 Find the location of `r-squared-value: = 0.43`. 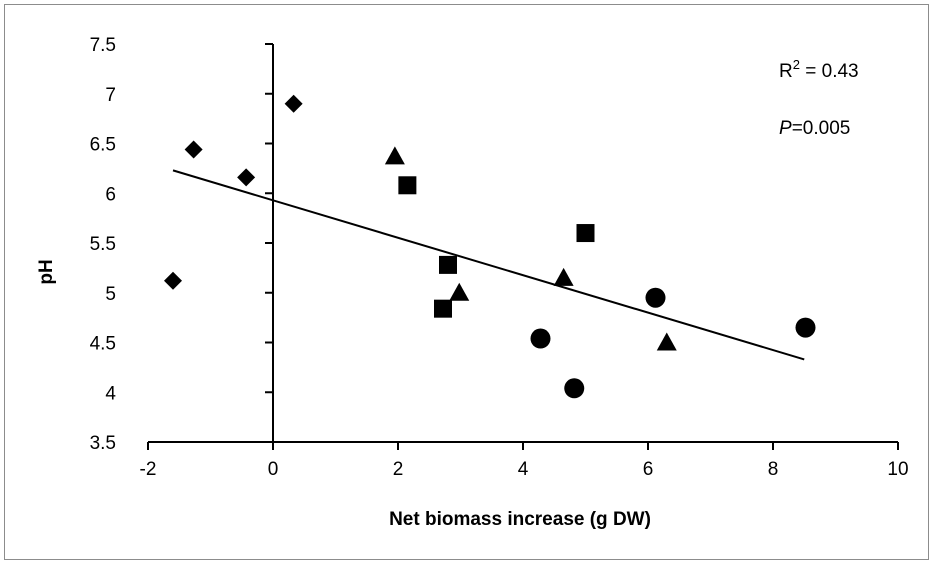

r-squared-value: = 0.43 is located at coordinates (829, 71).